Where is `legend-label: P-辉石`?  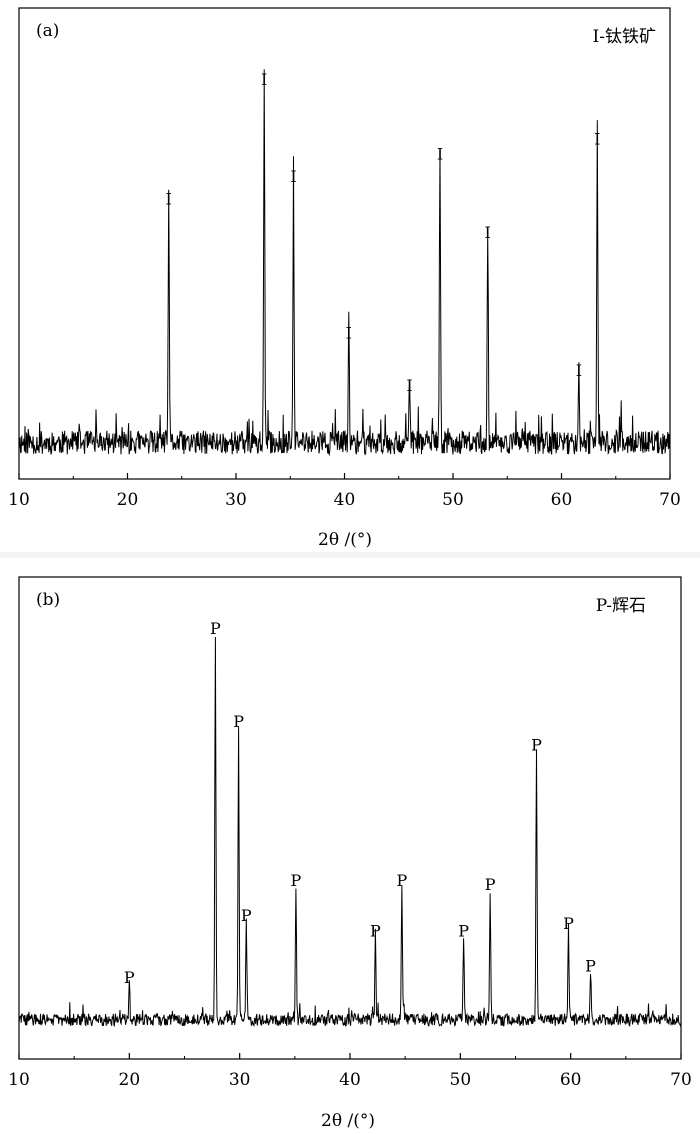
legend-label: P-辉石 is located at coordinates (621, 606).